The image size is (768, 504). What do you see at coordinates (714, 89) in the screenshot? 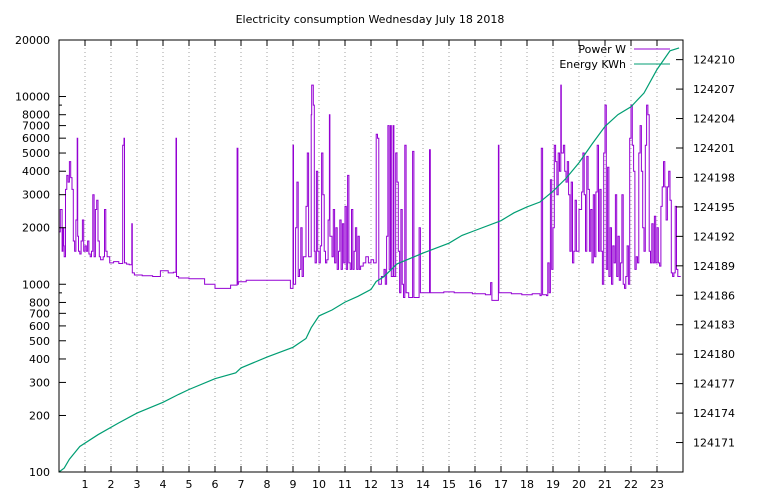
I see `y2-tick-label: 124207` at bounding box center [714, 89].